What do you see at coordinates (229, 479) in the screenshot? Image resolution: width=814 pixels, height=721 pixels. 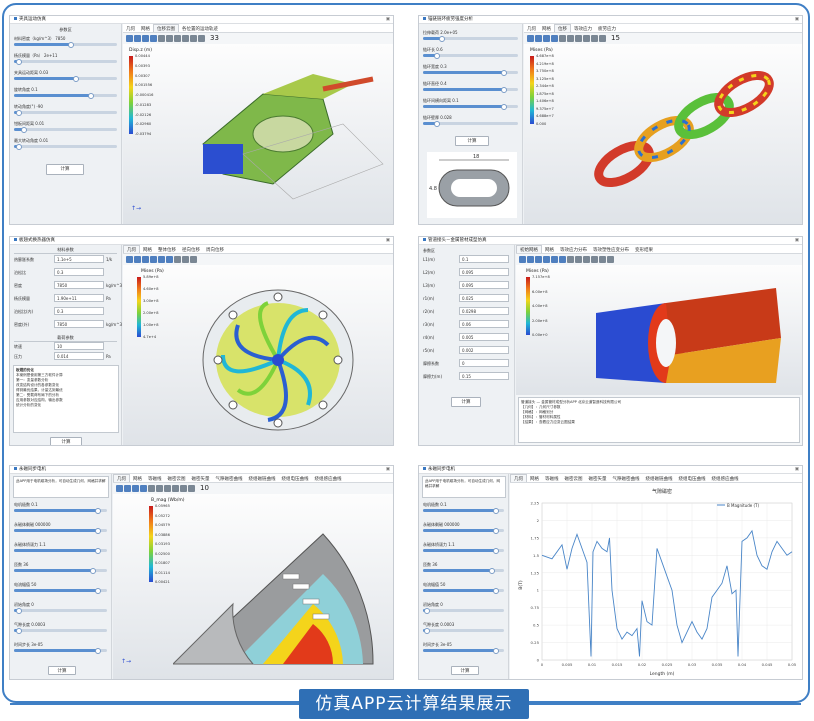 I see `tab-item: 气隙磁密曲线` at bounding box center [229, 479].